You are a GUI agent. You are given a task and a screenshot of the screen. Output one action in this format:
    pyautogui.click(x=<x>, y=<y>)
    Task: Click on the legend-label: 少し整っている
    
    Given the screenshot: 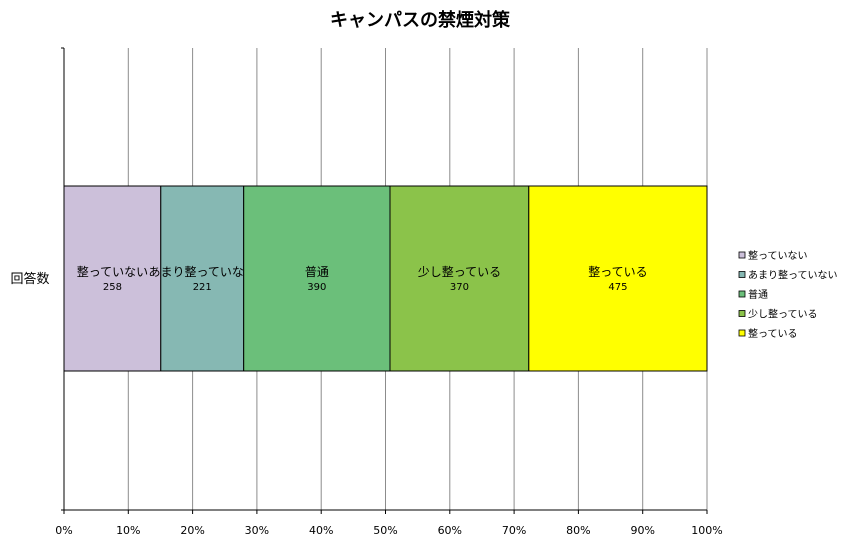 What is the action you would take?
    pyautogui.click(x=783, y=314)
    